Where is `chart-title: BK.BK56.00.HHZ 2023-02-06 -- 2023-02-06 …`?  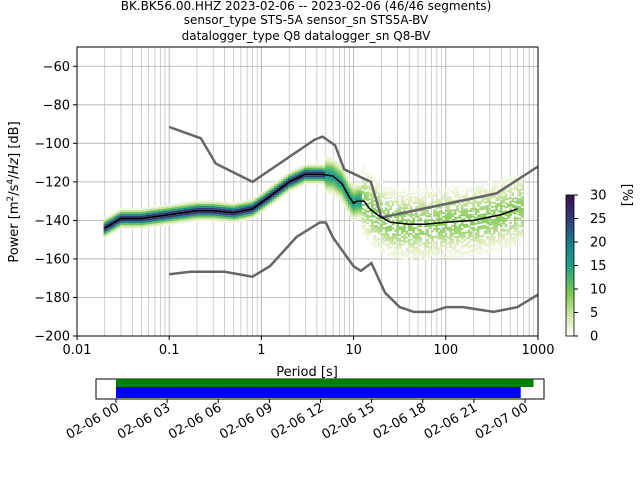 chart-title: BK.BK56.00.HHZ 2023-02-06 -- 2023-02-06 … is located at coordinates (306, 21).